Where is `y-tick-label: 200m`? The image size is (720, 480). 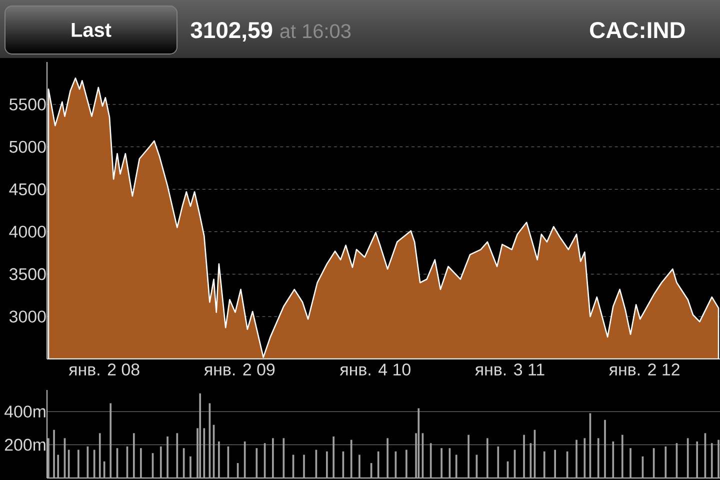 y-tick-label: 200m is located at coordinates (25, 444).